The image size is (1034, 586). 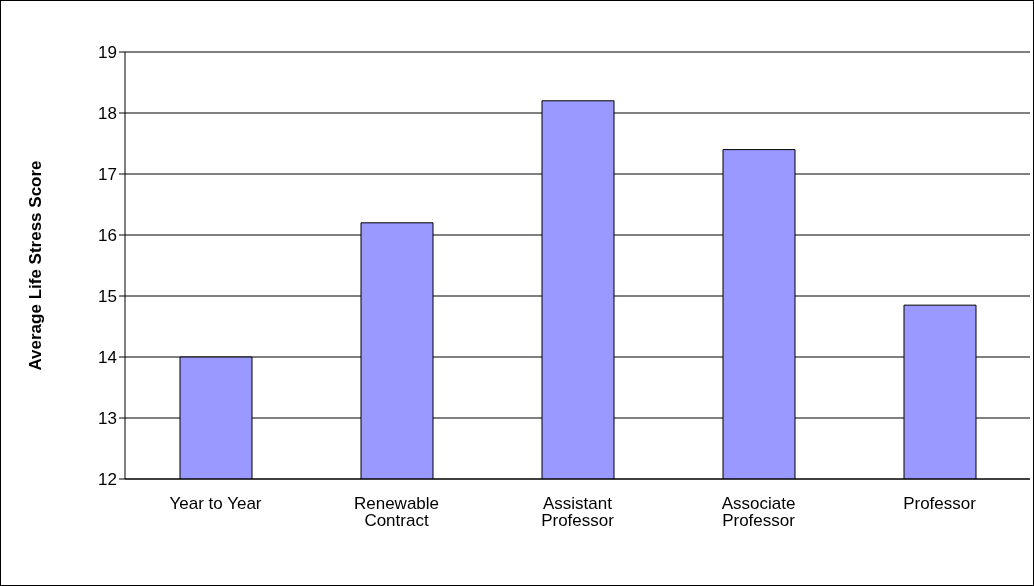 I want to click on y-tick-label: 12, so click(x=107, y=480).